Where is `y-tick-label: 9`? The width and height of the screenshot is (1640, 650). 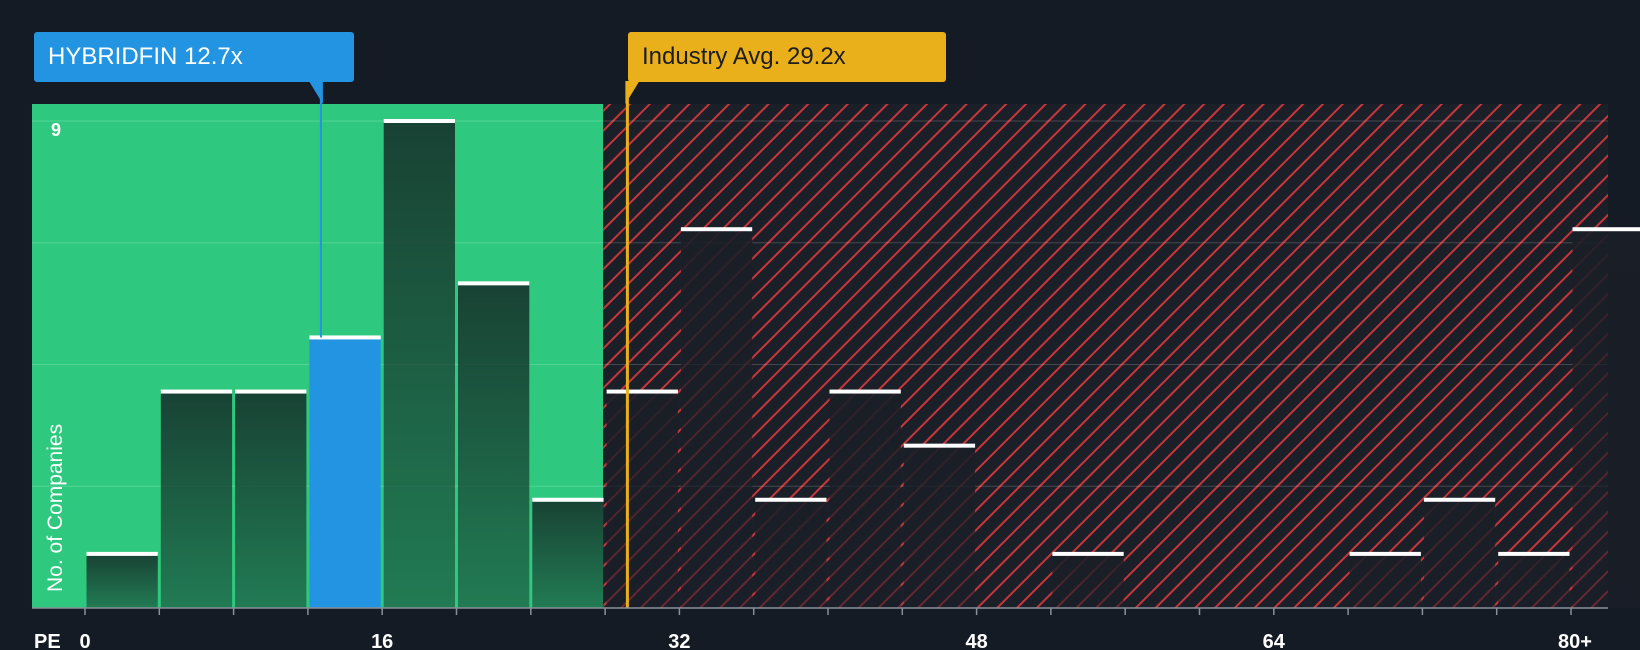 y-tick-label: 9 is located at coordinates (56, 130).